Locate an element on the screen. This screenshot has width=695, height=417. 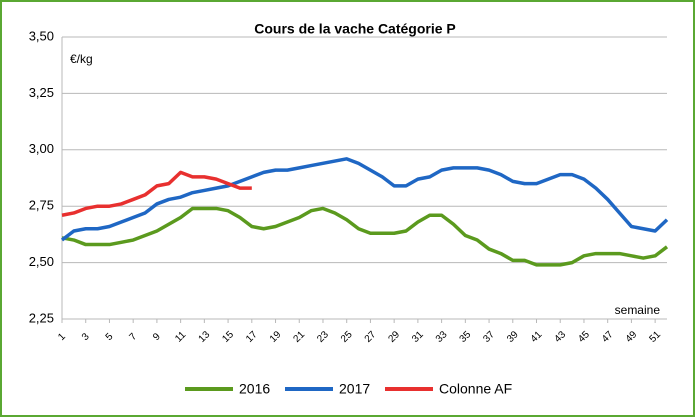
y-tick-label: 3,50 is located at coordinates (41, 35).